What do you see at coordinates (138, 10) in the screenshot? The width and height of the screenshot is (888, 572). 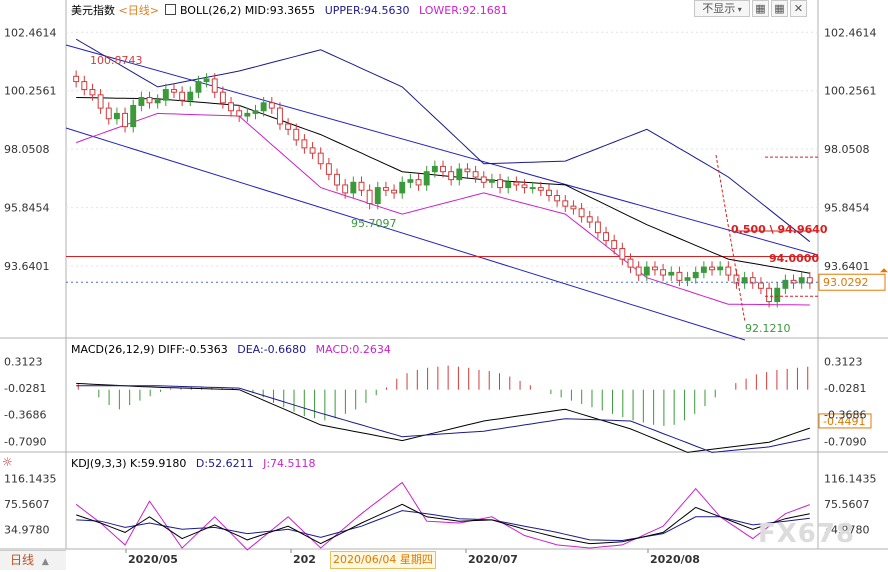 I see `period-label: <日线>` at bounding box center [138, 10].